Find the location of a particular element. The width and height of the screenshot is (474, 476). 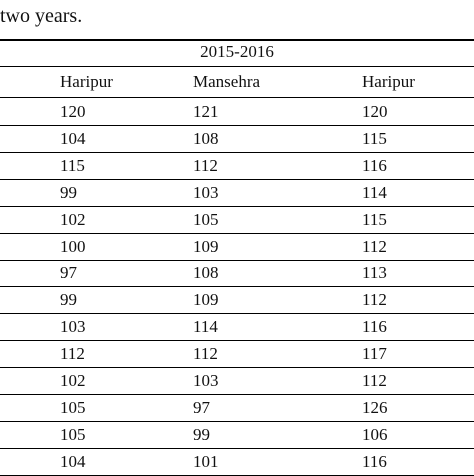

top-rule is located at coordinates (237, 40).